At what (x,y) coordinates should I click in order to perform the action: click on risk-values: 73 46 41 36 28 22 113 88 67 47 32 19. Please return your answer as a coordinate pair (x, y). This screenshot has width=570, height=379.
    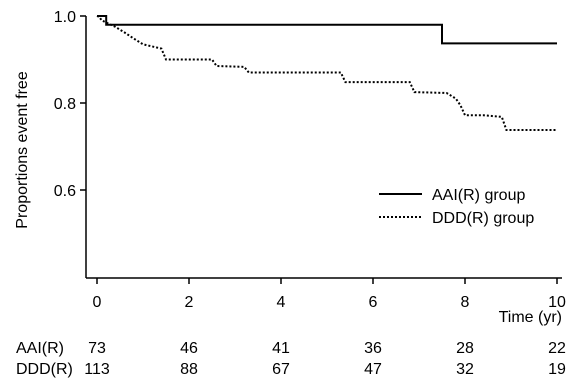
    Looking at the image, I should click on (325, 359).